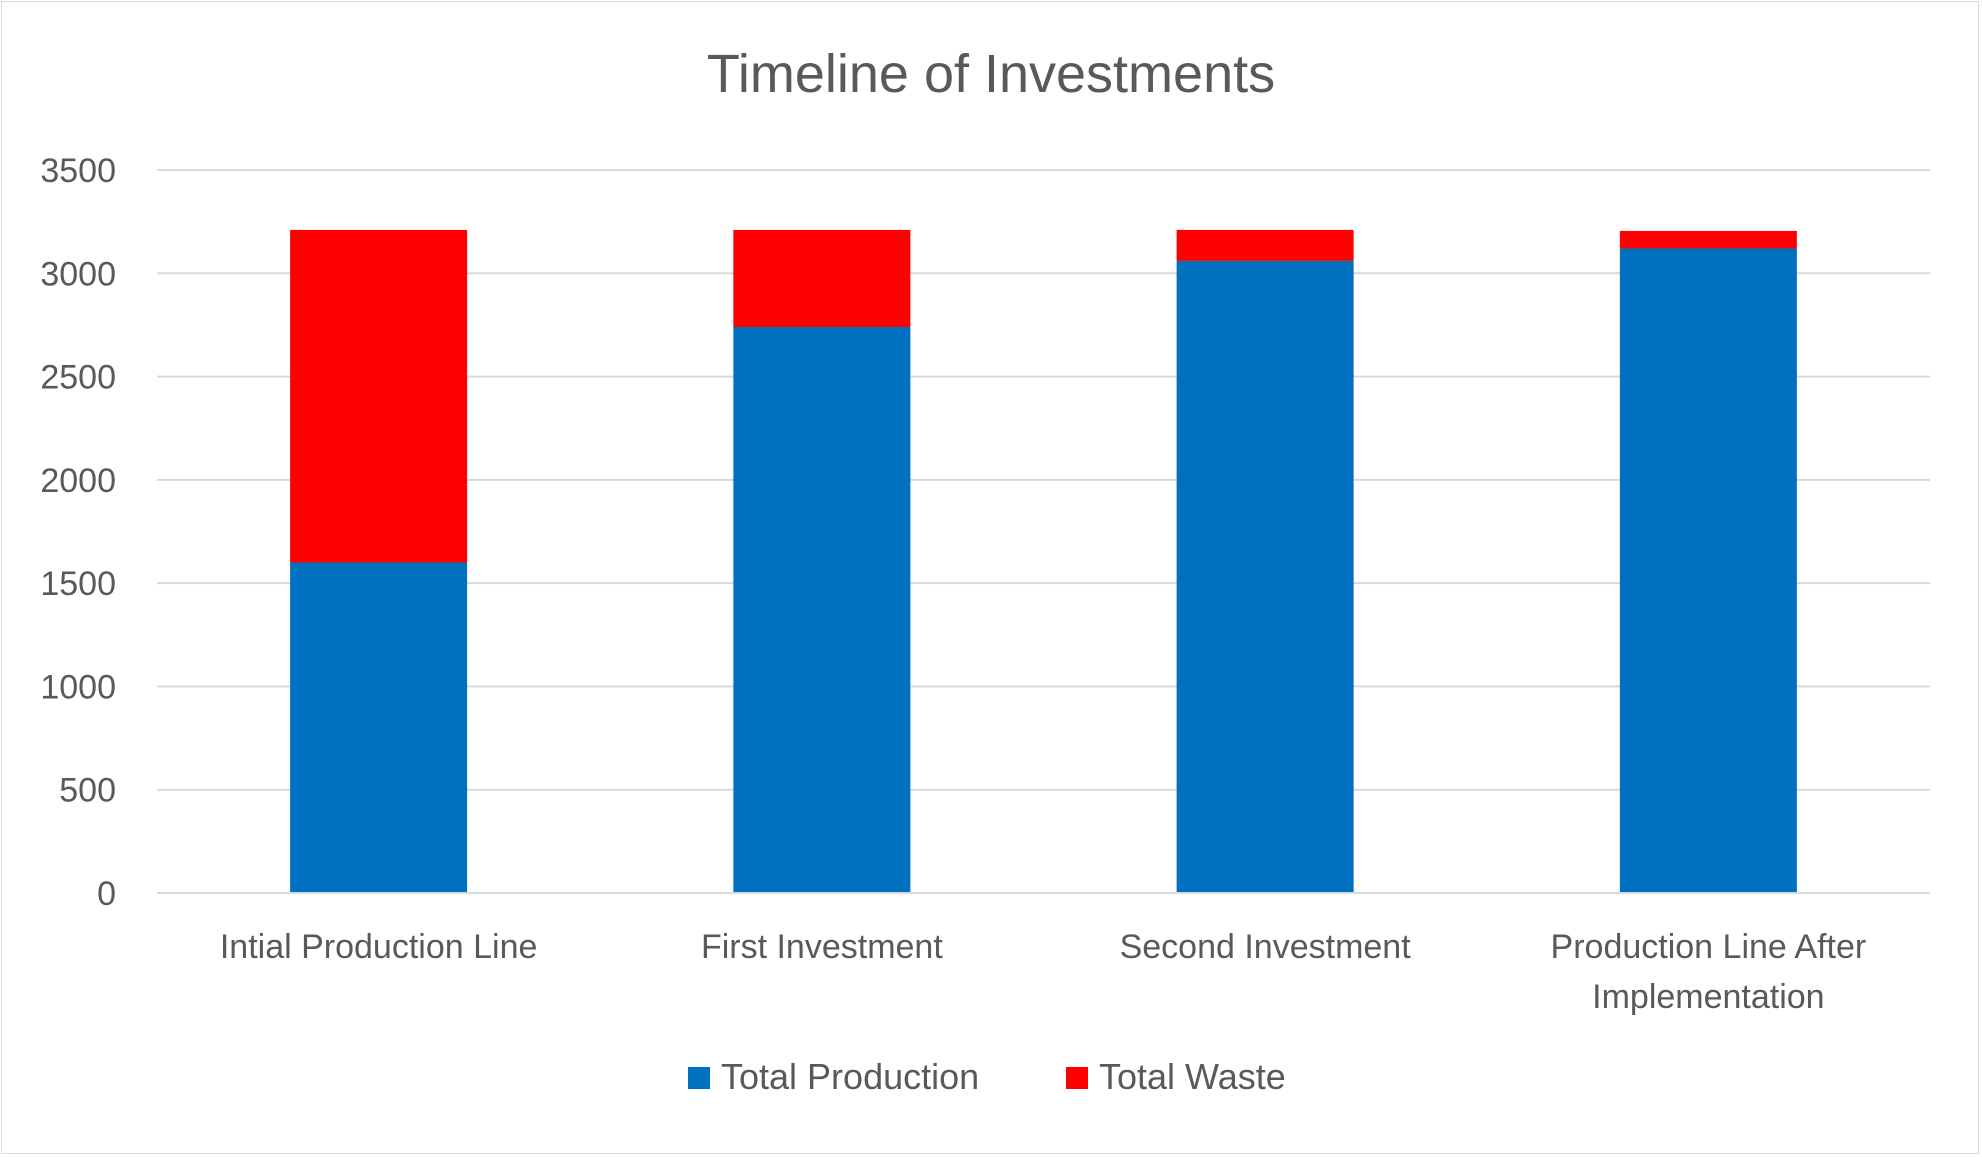 Image resolution: width=1982 pixels, height=1157 pixels. Describe the element at coordinates (78, 687) in the screenshot. I see `y-tick-label: 1000` at that location.